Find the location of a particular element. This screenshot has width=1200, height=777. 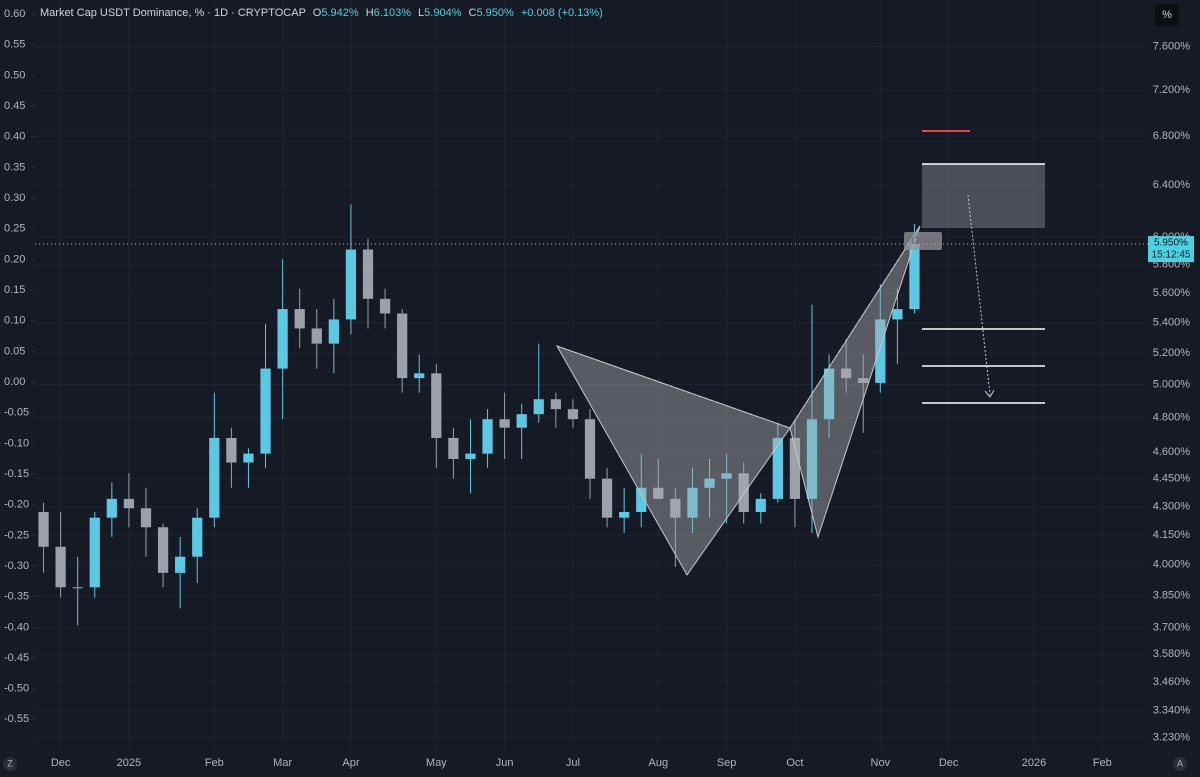

y-tick-label: 4.600% is located at coordinates (1172, 452).